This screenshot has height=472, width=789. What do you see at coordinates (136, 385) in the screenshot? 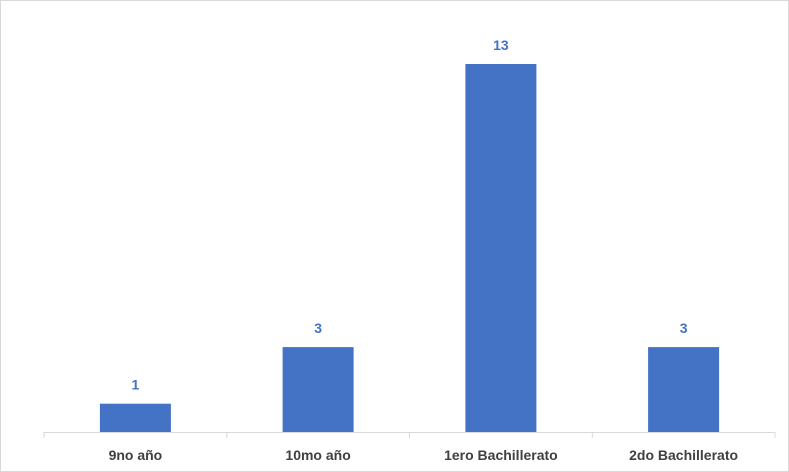
I see `value-label-1: 1` at bounding box center [136, 385].